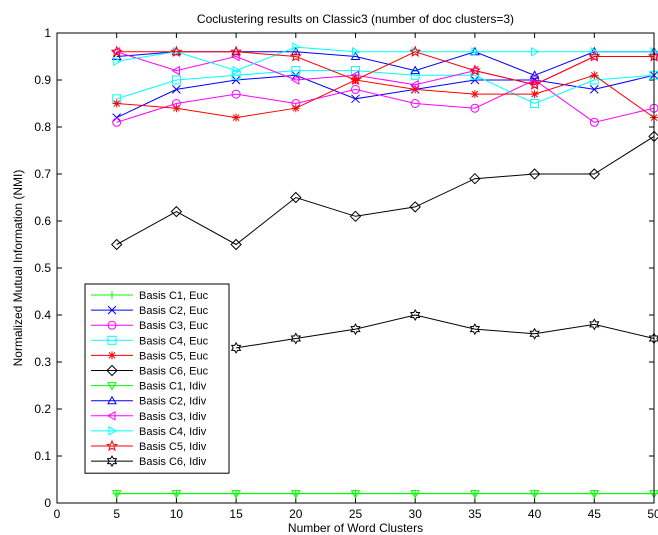 This screenshot has height=535, width=658. Describe the element at coordinates (355, 528) in the screenshot. I see `x-axis-label: Number of Word Clusters` at that location.